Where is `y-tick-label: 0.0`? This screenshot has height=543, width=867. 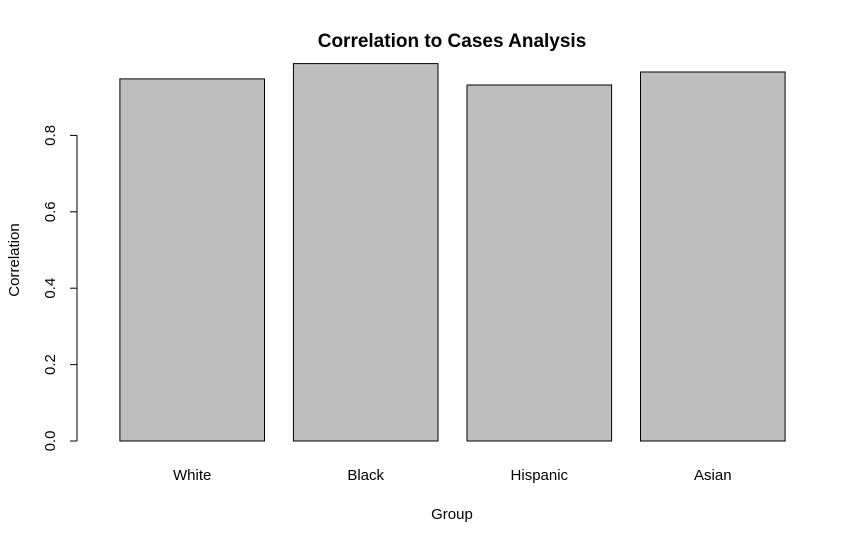 y-tick-label: 0.0 is located at coordinates (50, 441).